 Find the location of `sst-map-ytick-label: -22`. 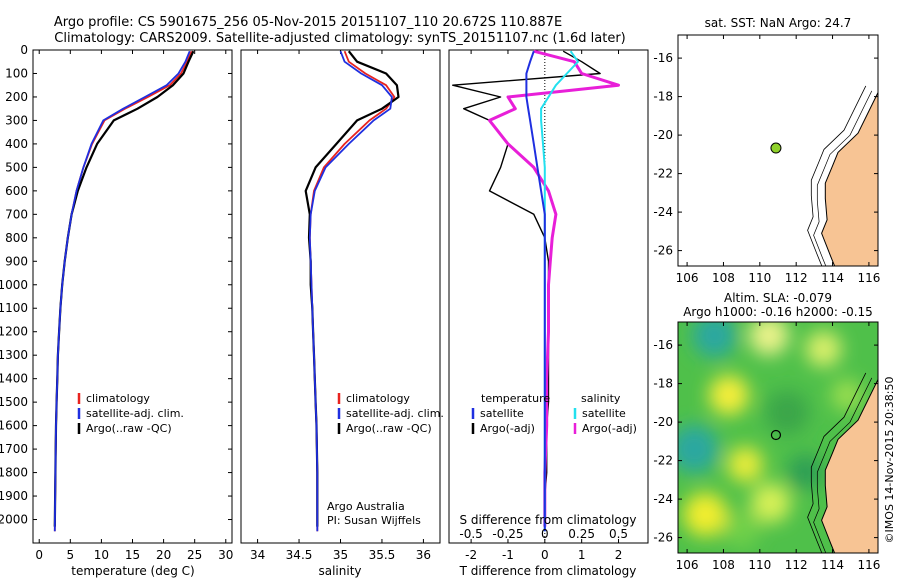

sst-map-ytick-label: -22 is located at coordinates (663, 174).